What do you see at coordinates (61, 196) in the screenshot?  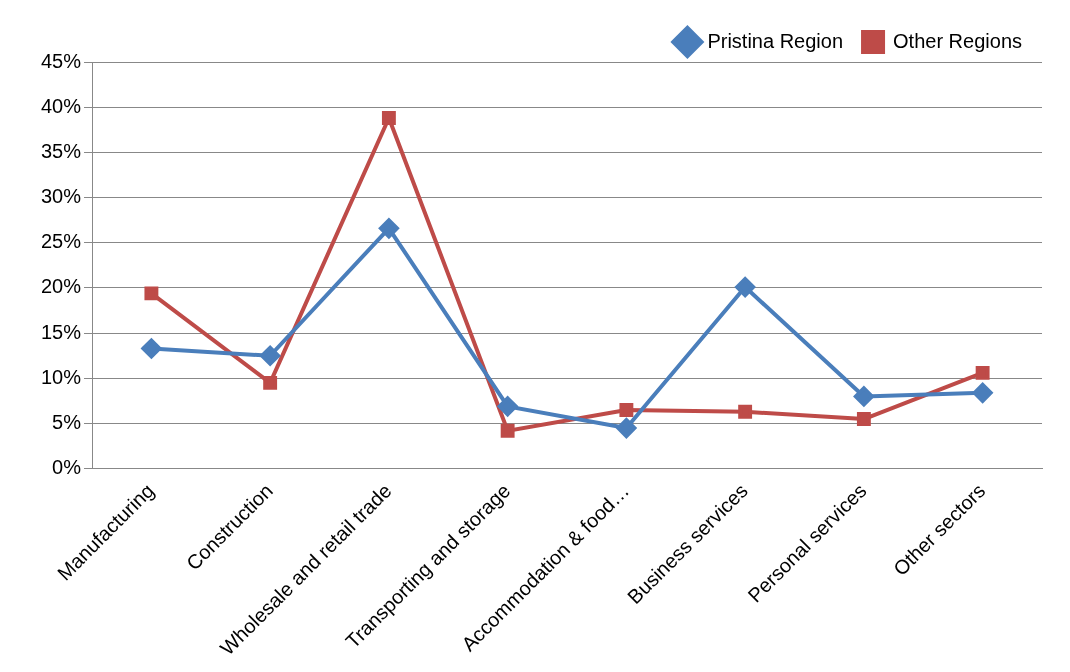 I see `y-tick-label: 30%` at bounding box center [61, 196].